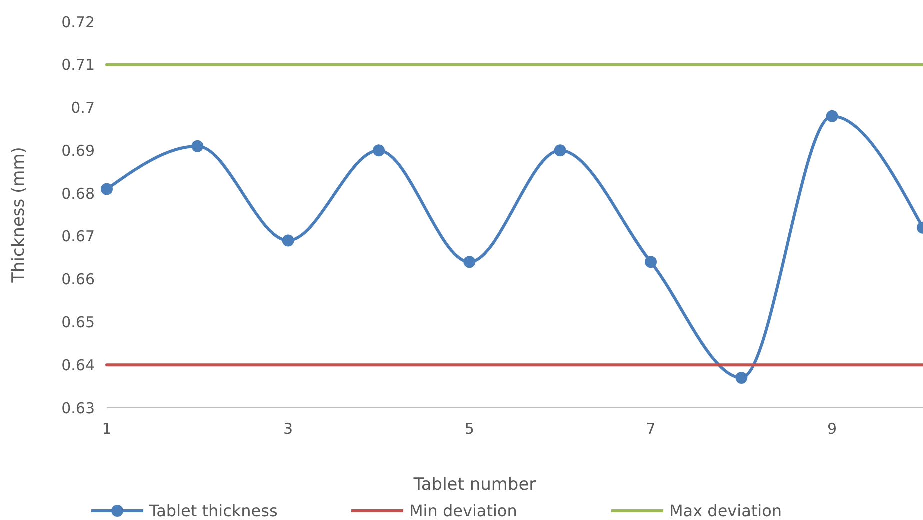 The height and width of the screenshot is (520, 923). I want to click on x-axis-title: Tablet number, so click(474, 485).